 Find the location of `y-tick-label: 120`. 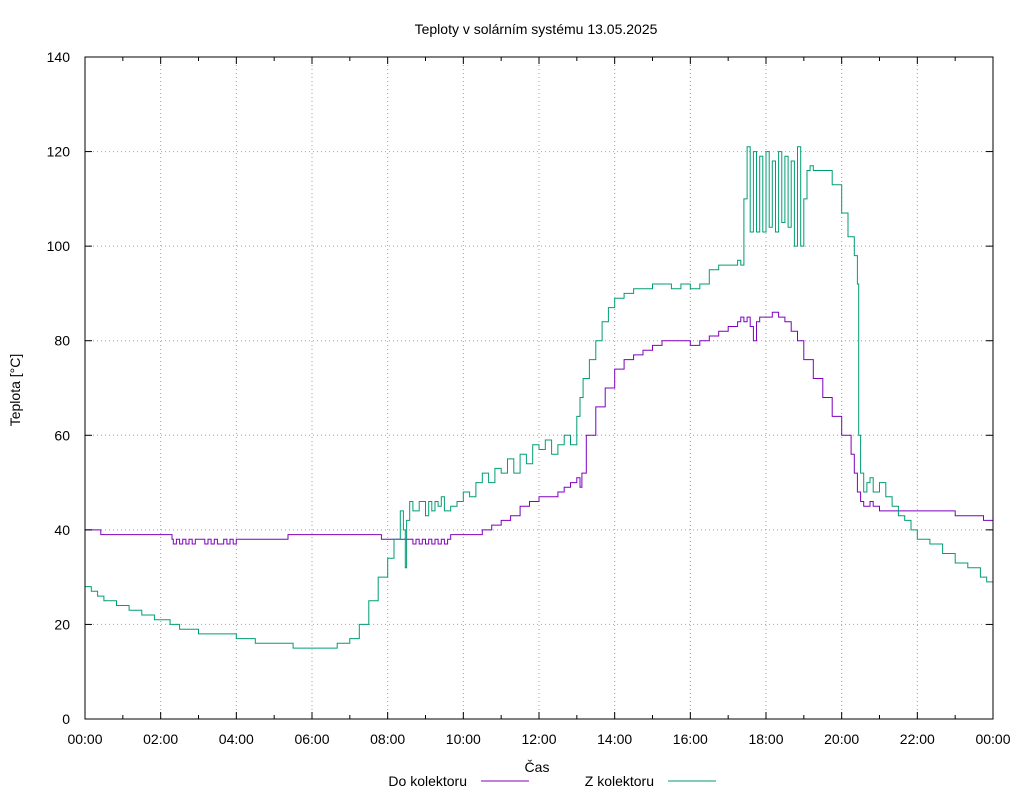

y-tick-label: 120 is located at coordinates (59, 152).